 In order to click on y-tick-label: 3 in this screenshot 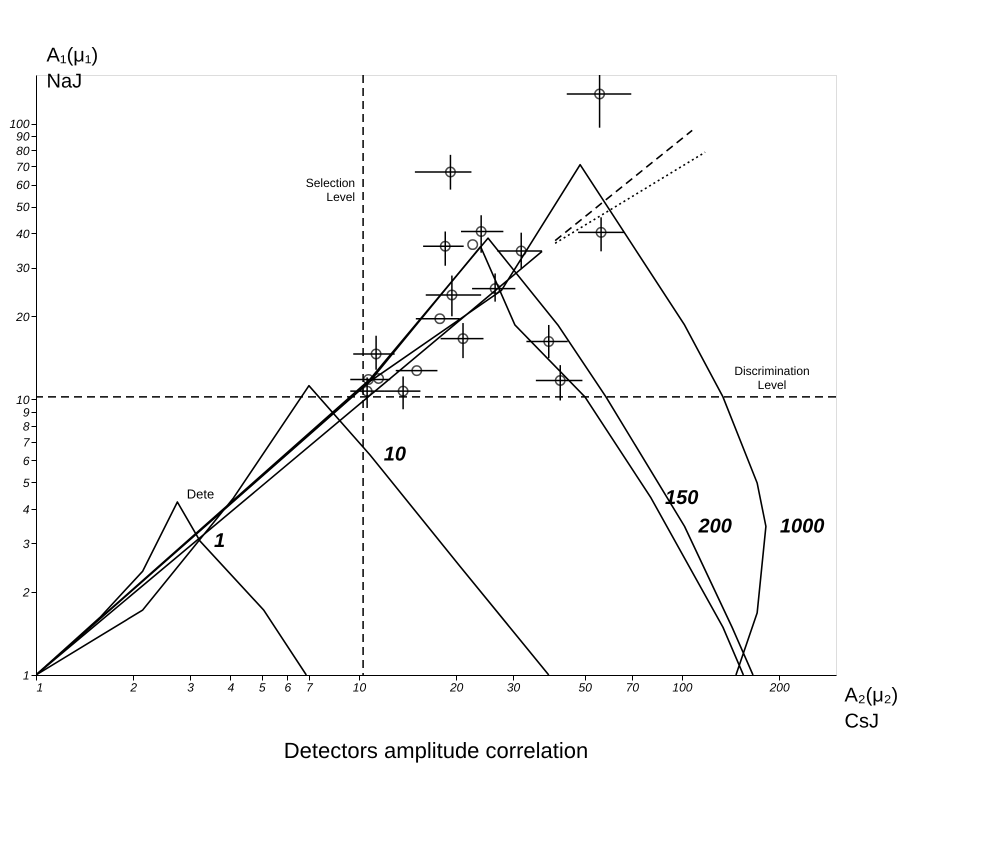, I will do `click(26, 543)`.